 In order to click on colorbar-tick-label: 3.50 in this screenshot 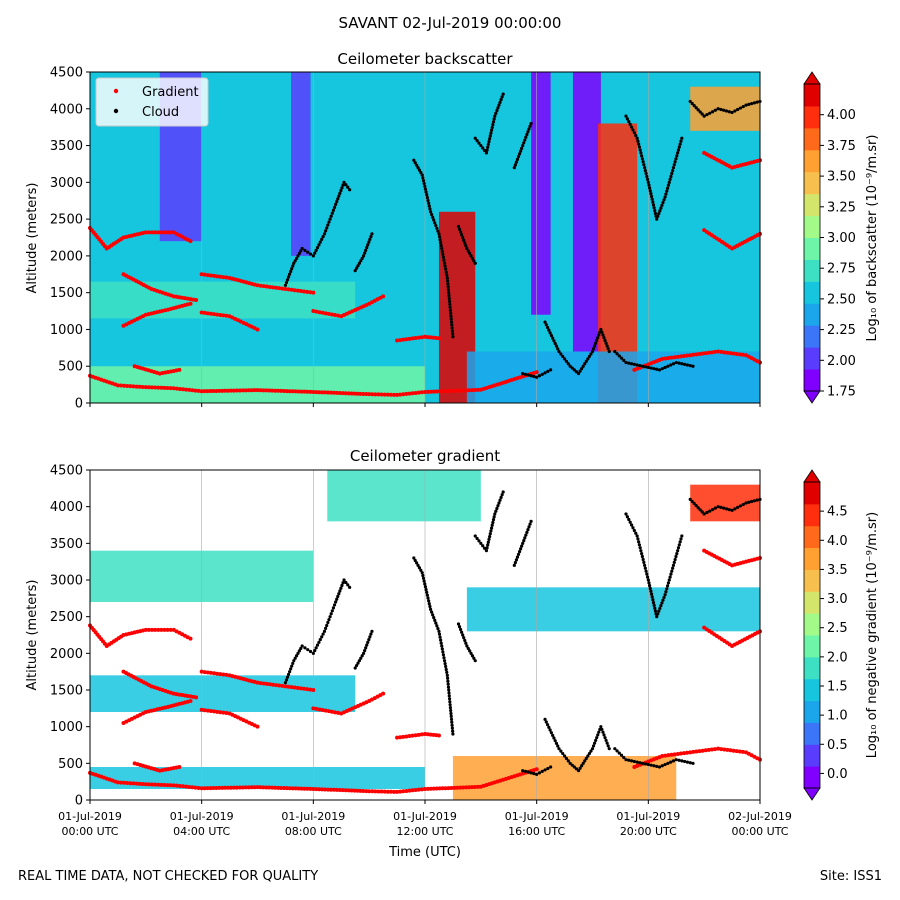, I will do `click(841, 177)`.